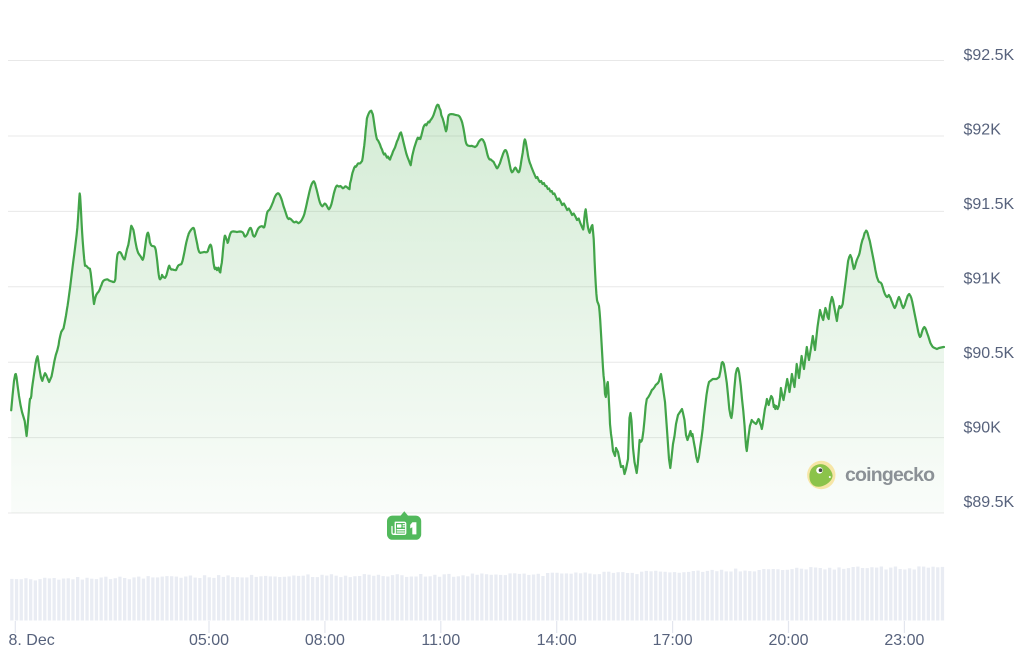  Describe the element at coordinates (788, 640) in the screenshot. I see `svg-text: 20:00` at that location.